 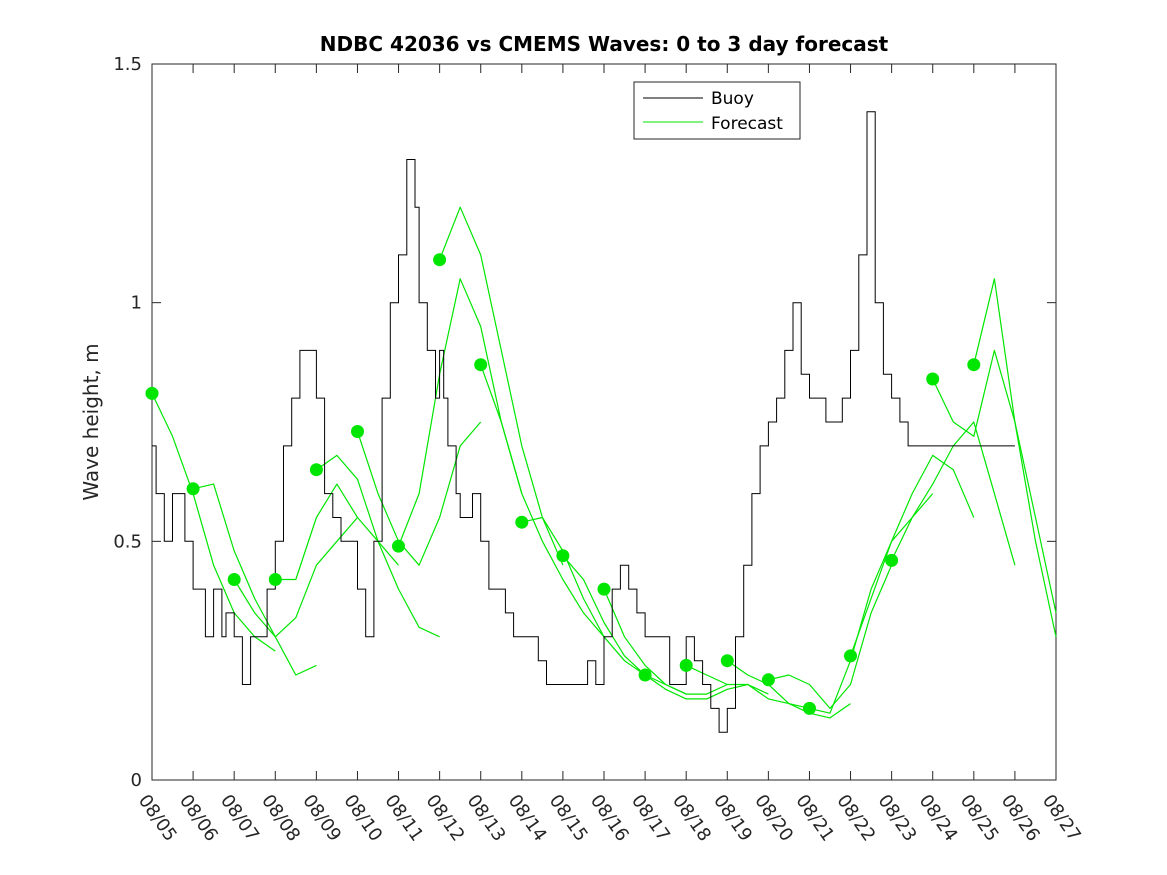 I want to click on x-tick-label: 08/17, so click(x=650, y=818).